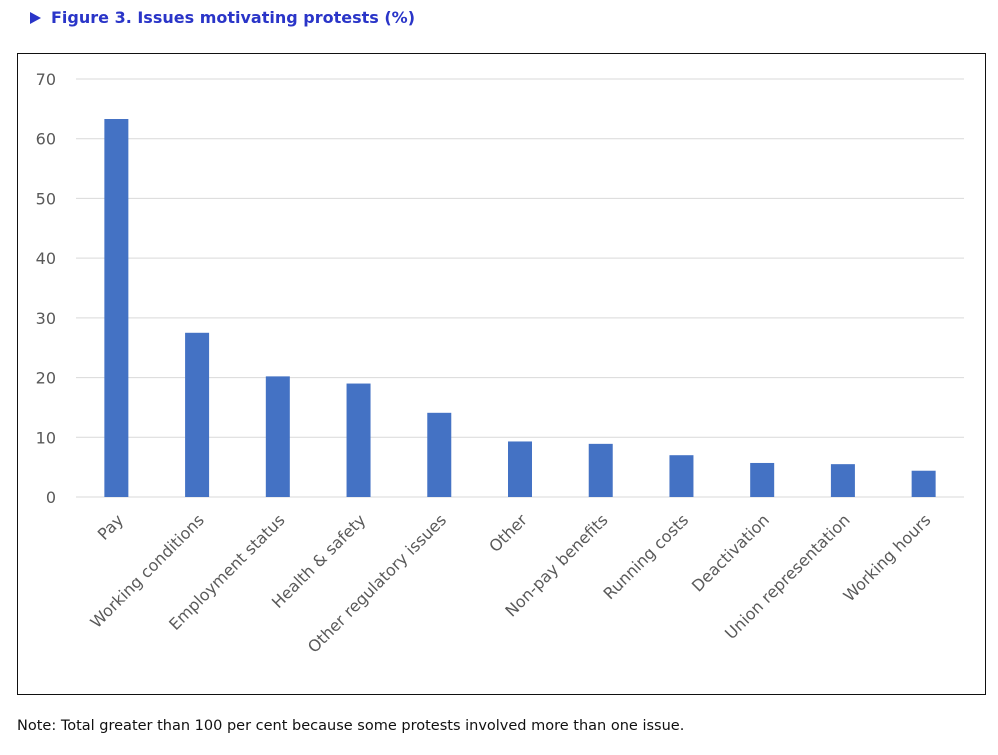  What do you see at coordinates (233, 17) in the screenshot?
I see `figure-title-text: Figure 3. Issues motivating protests (%)` at bounding box center [233, 17].